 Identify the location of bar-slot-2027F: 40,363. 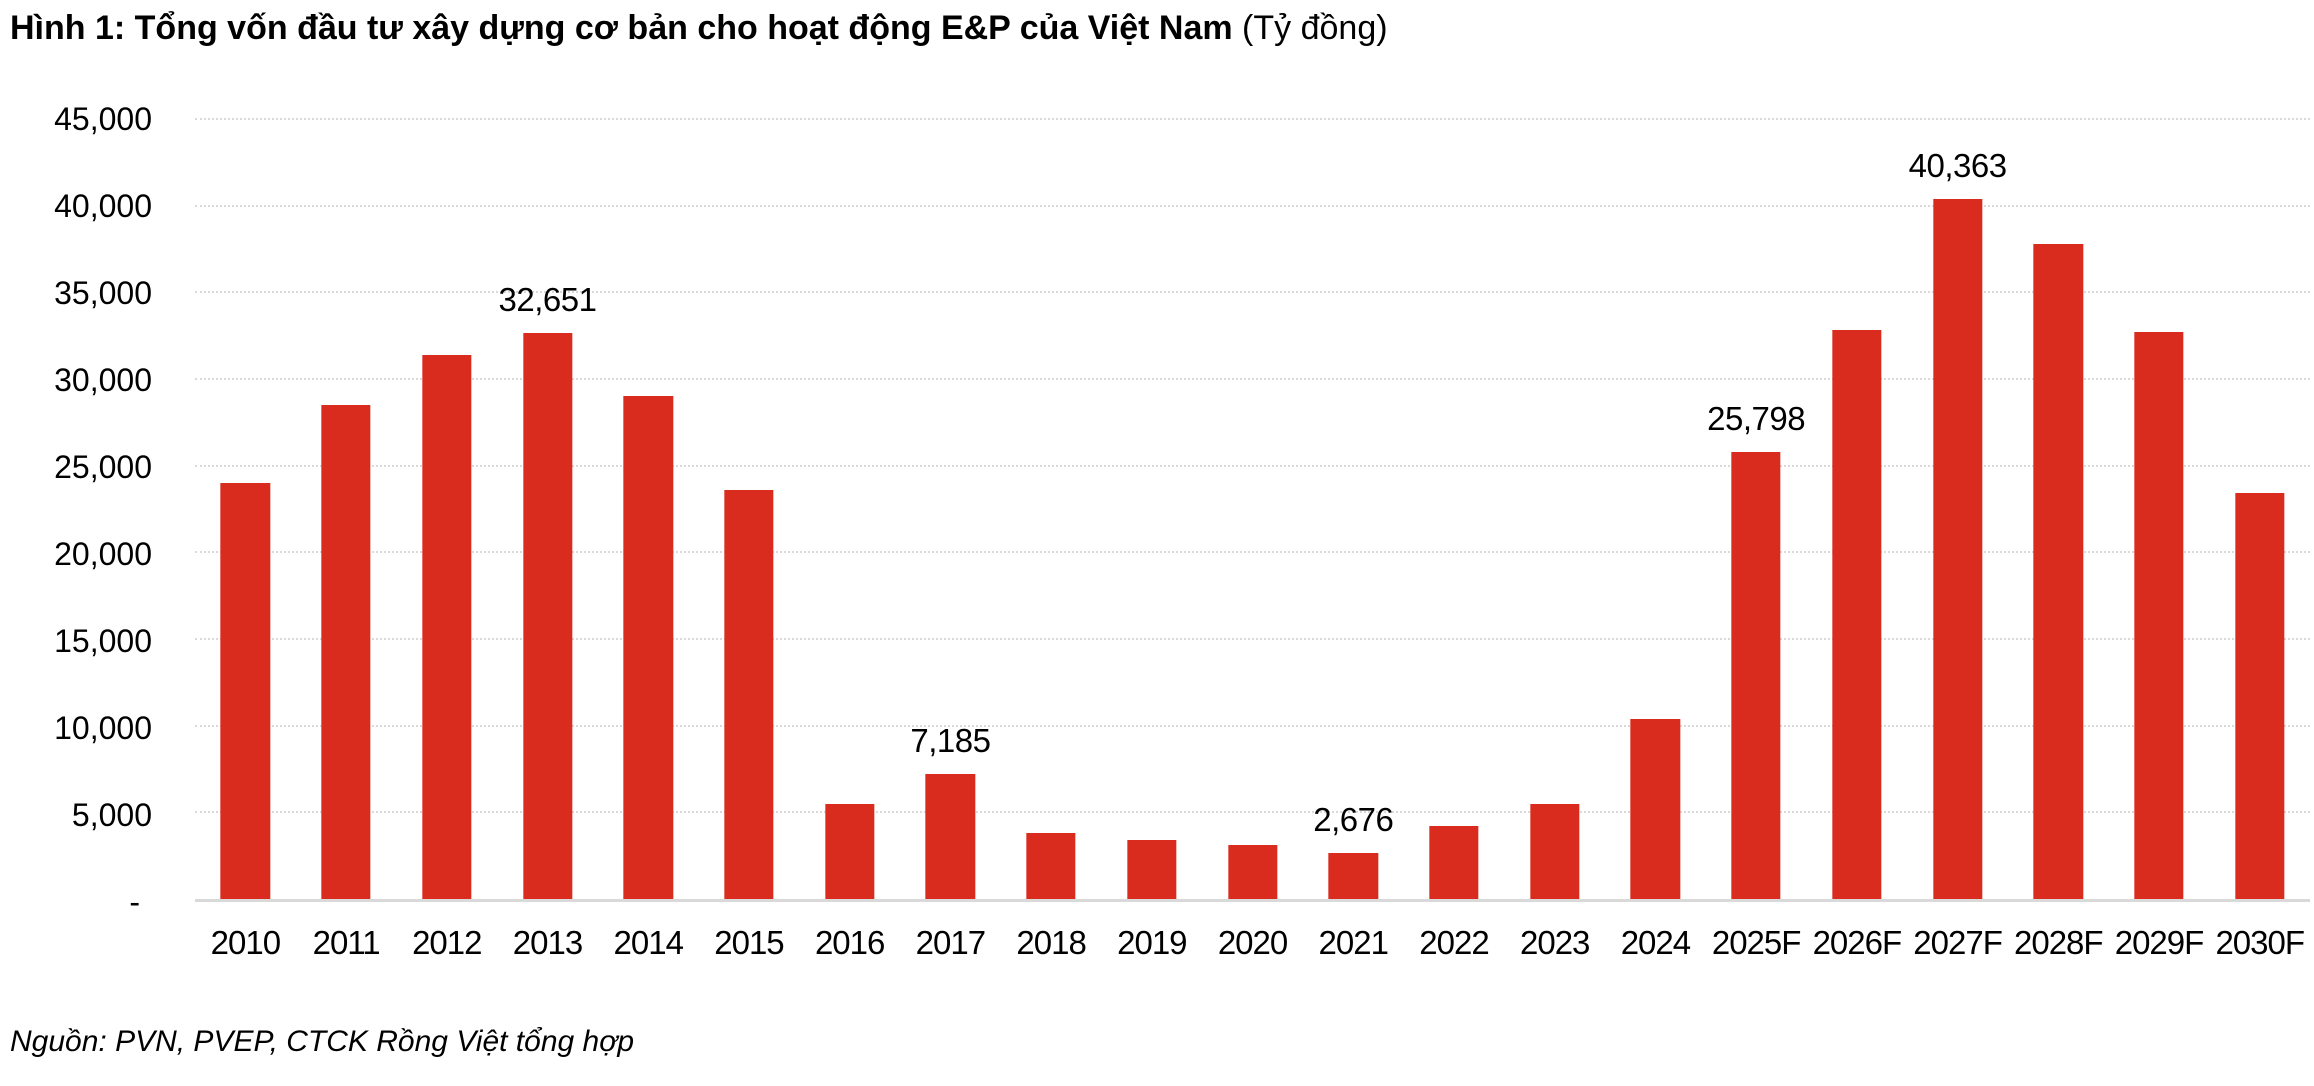
(1957, 509).